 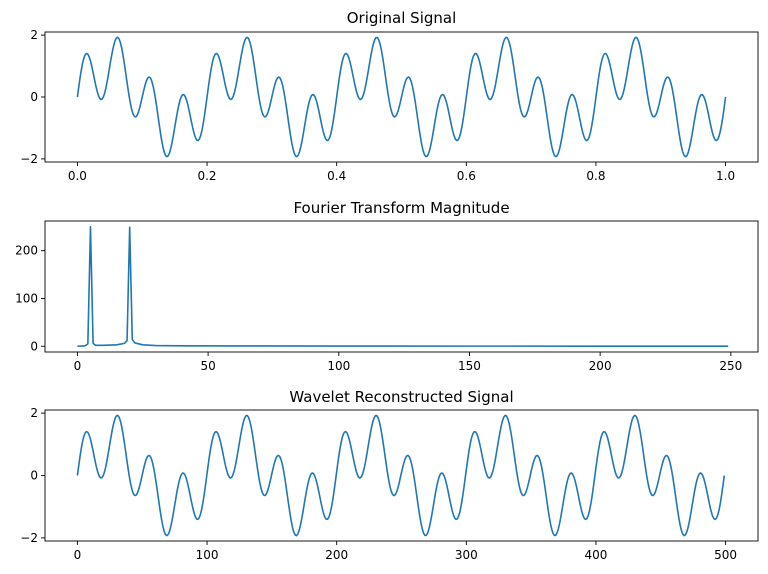 I want to click on wavelet-reconstructed-x-tick-label: 400, so click(x=596, y=555).